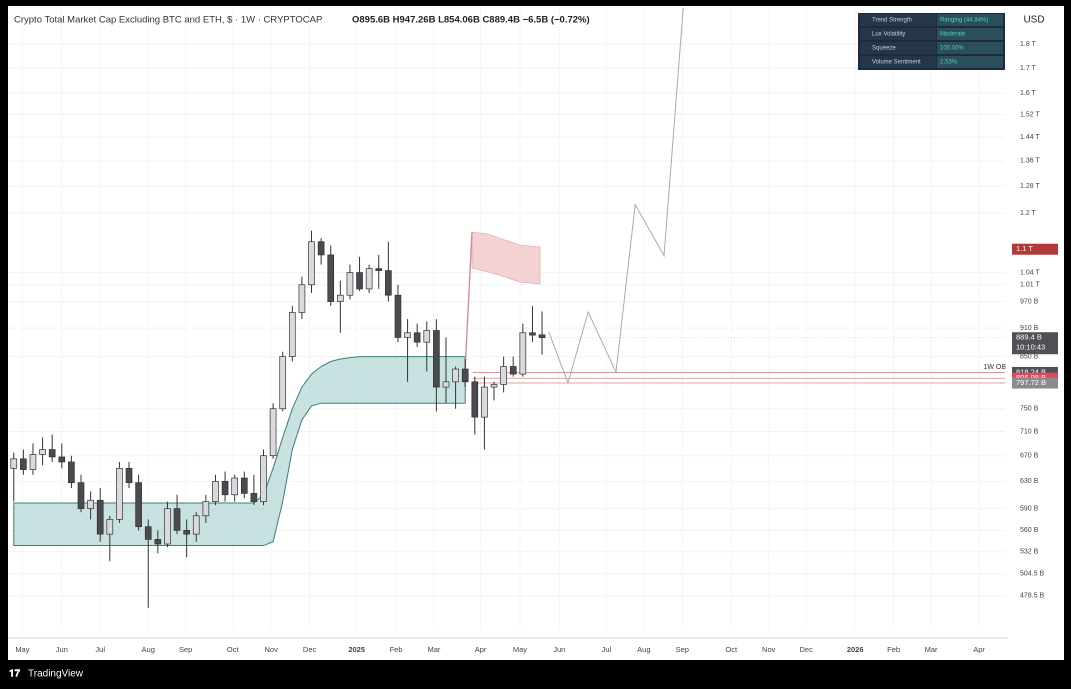 The height and width of the screenshot is (689, 1071). I want to click on x-tick-label: Mar, so click(931, 649).